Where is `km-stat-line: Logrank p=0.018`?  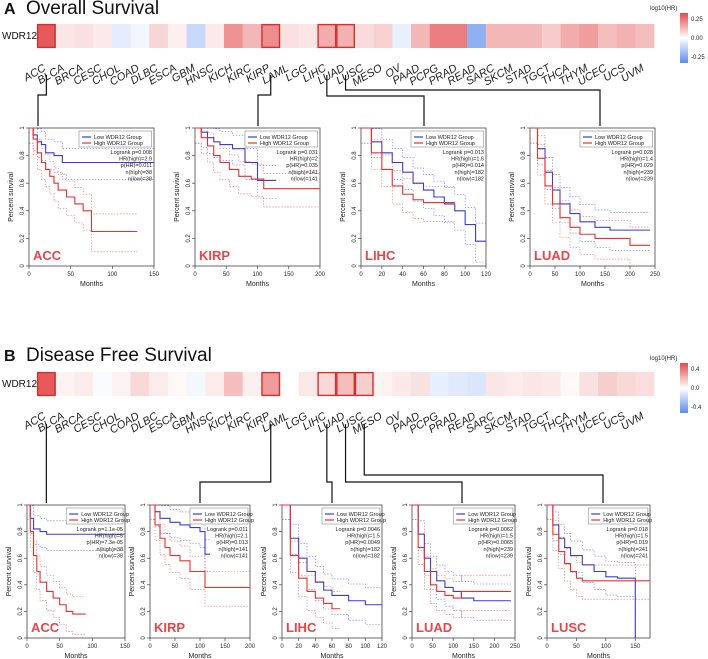 km-stat-line: Logrank p=0.018 is located at coordinates (627, 530).